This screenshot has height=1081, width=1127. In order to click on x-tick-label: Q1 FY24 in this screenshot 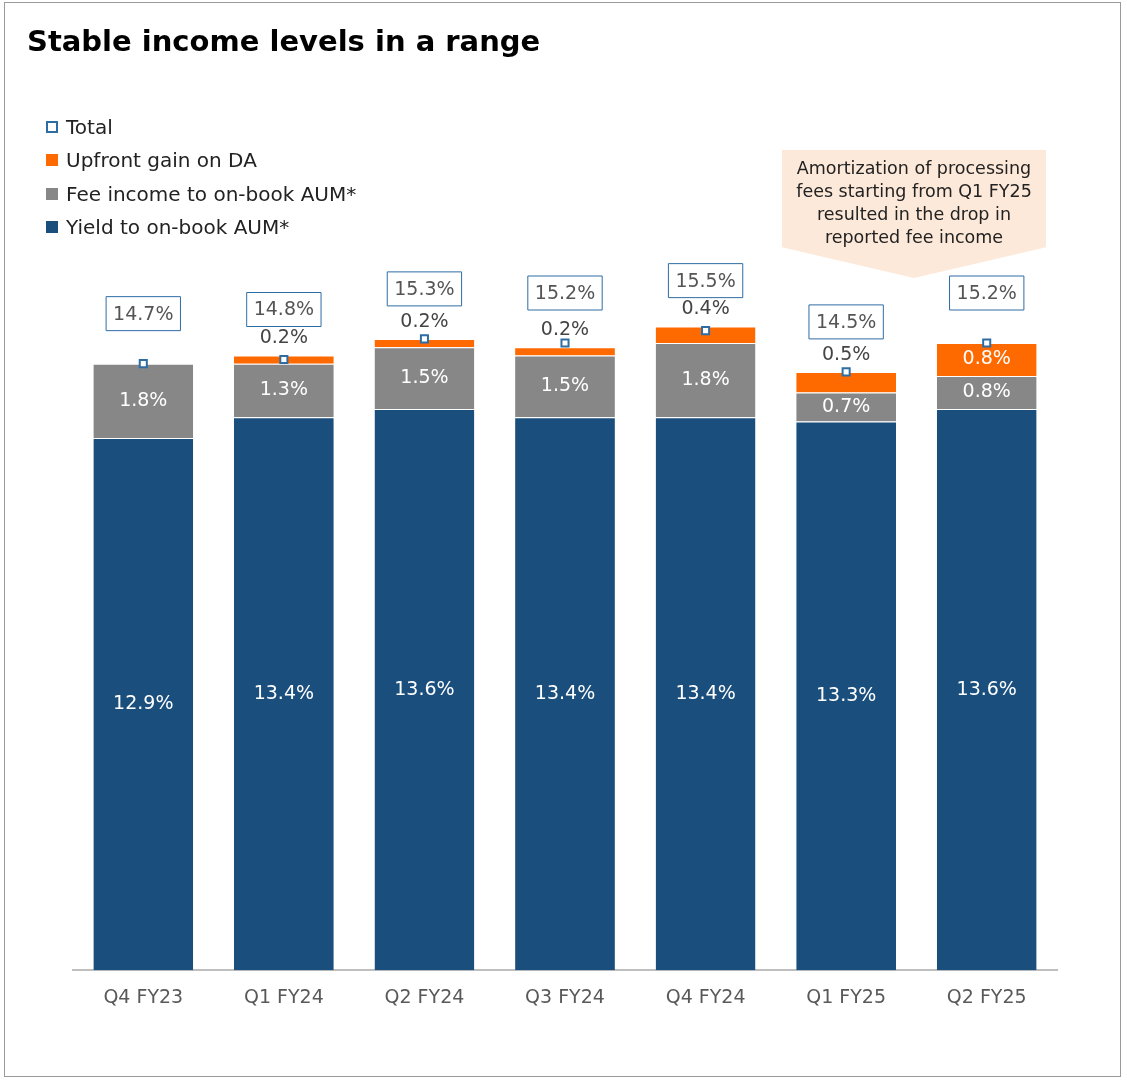, I will do `click(283, 995)`.